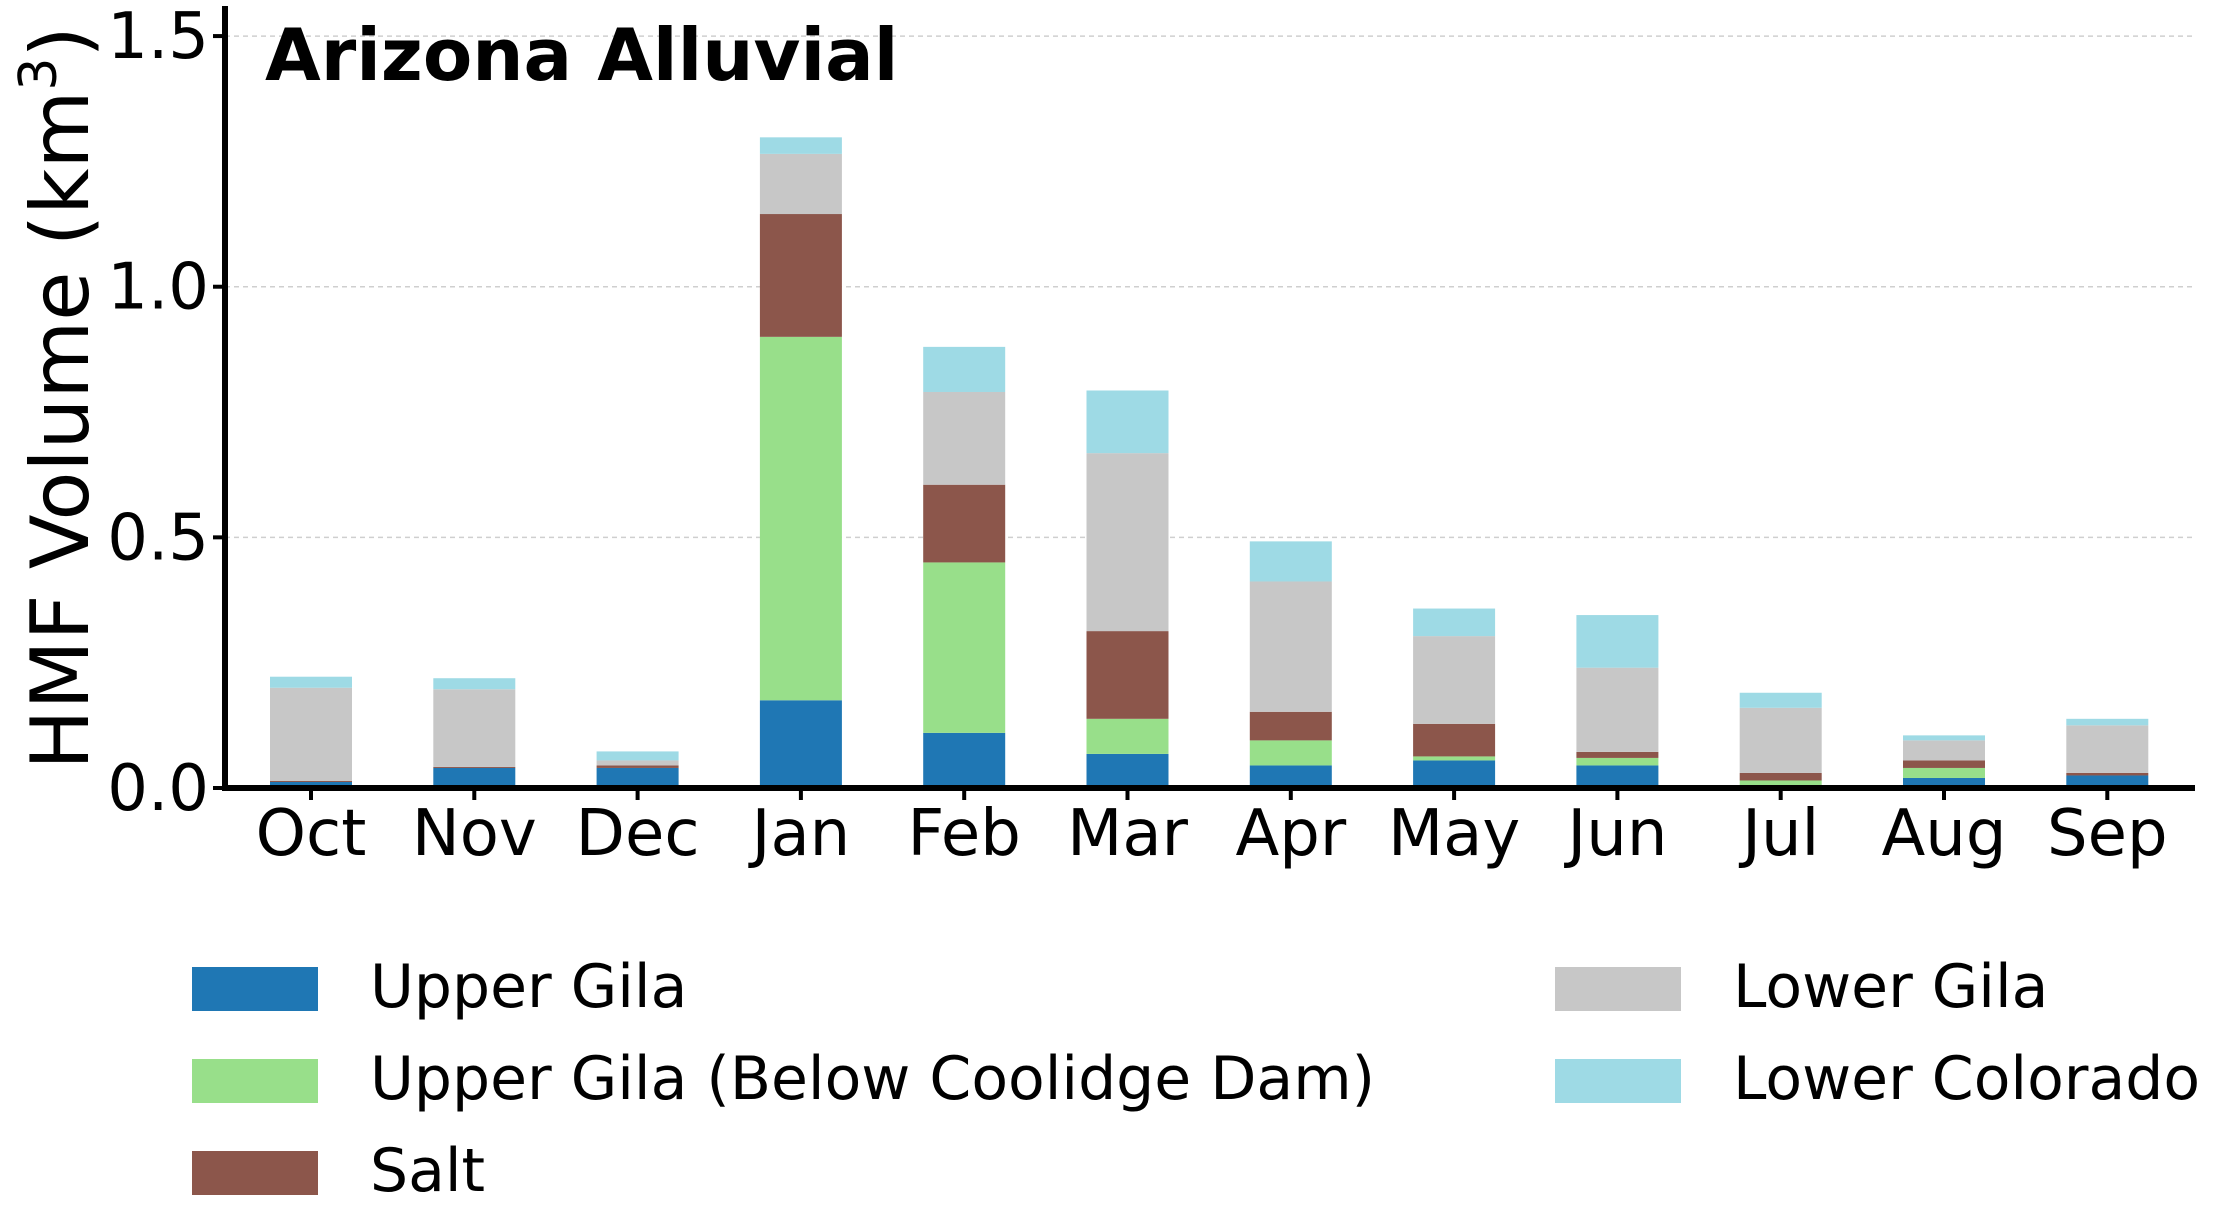 This screenshot has height=1229, width=2233. I want to click on legend-label: Salt, so click(427, 1171).